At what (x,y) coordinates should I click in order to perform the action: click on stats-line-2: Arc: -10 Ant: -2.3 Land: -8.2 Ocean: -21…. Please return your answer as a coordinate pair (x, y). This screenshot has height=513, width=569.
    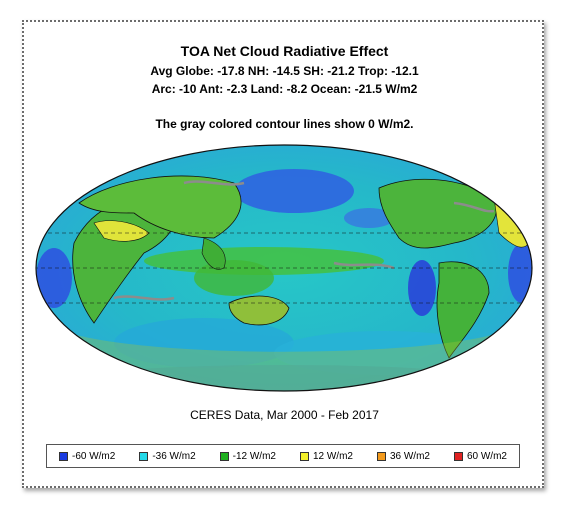
    Looking at the image, I should click on (284, 89).